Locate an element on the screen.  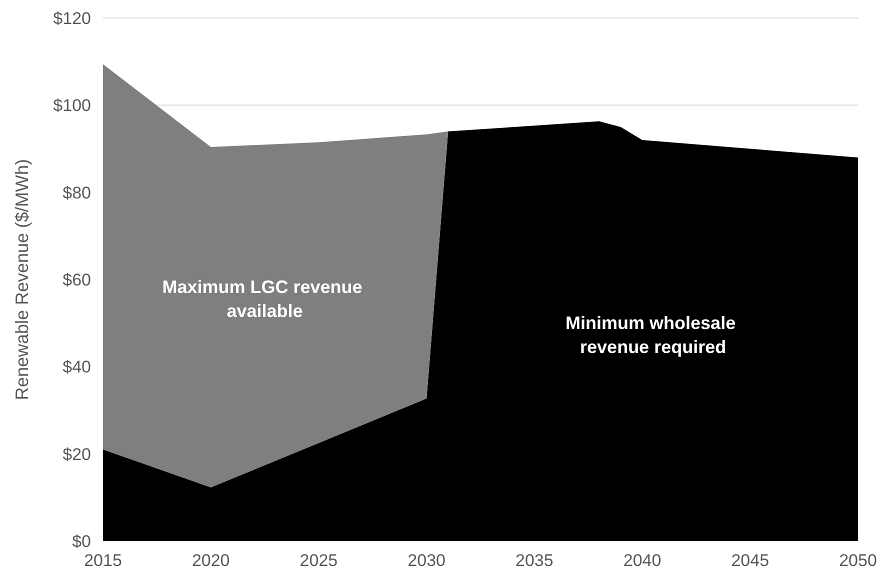
y-tick-label: $100 is located at coordinates (72, 106).